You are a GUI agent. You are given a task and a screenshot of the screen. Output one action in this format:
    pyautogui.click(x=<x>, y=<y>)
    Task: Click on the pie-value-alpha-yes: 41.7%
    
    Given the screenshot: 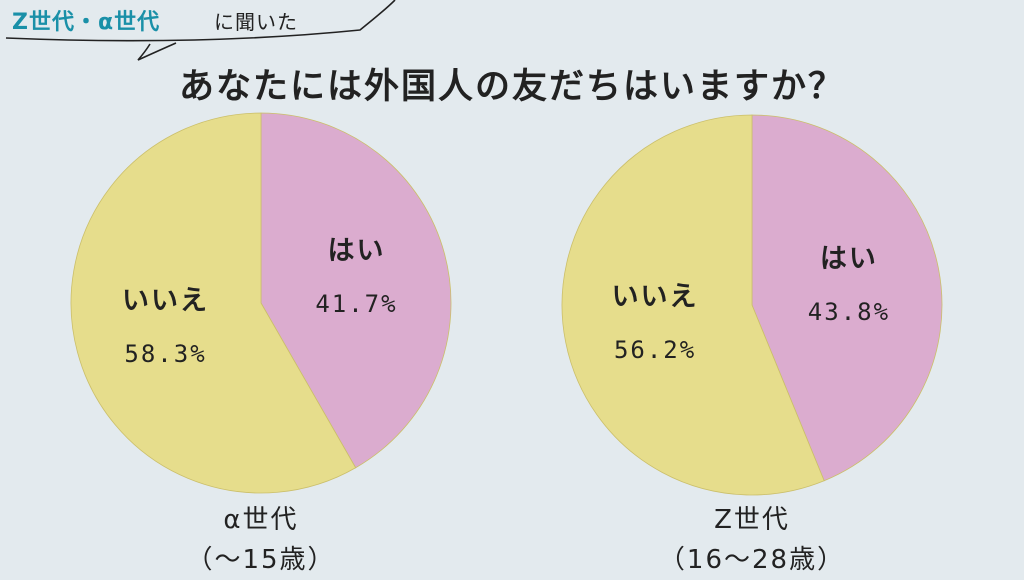 What is the action you would take?
    pyautogui.click(x=356, y=304)
    